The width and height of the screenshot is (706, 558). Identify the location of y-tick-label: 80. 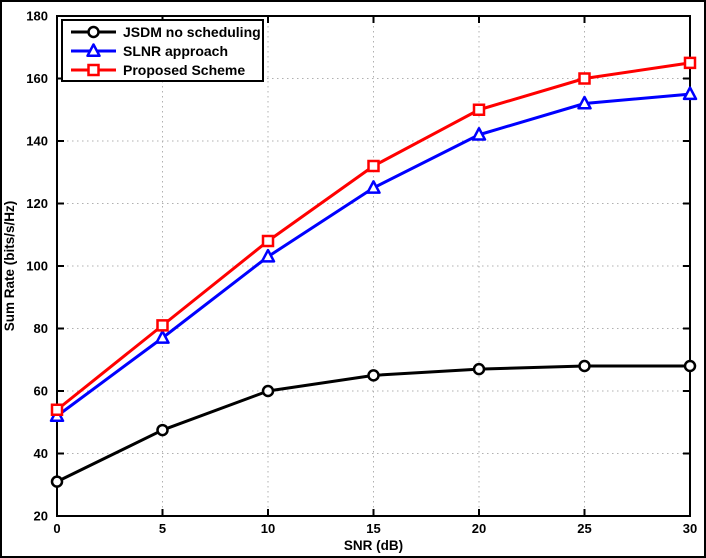
(41, 328).